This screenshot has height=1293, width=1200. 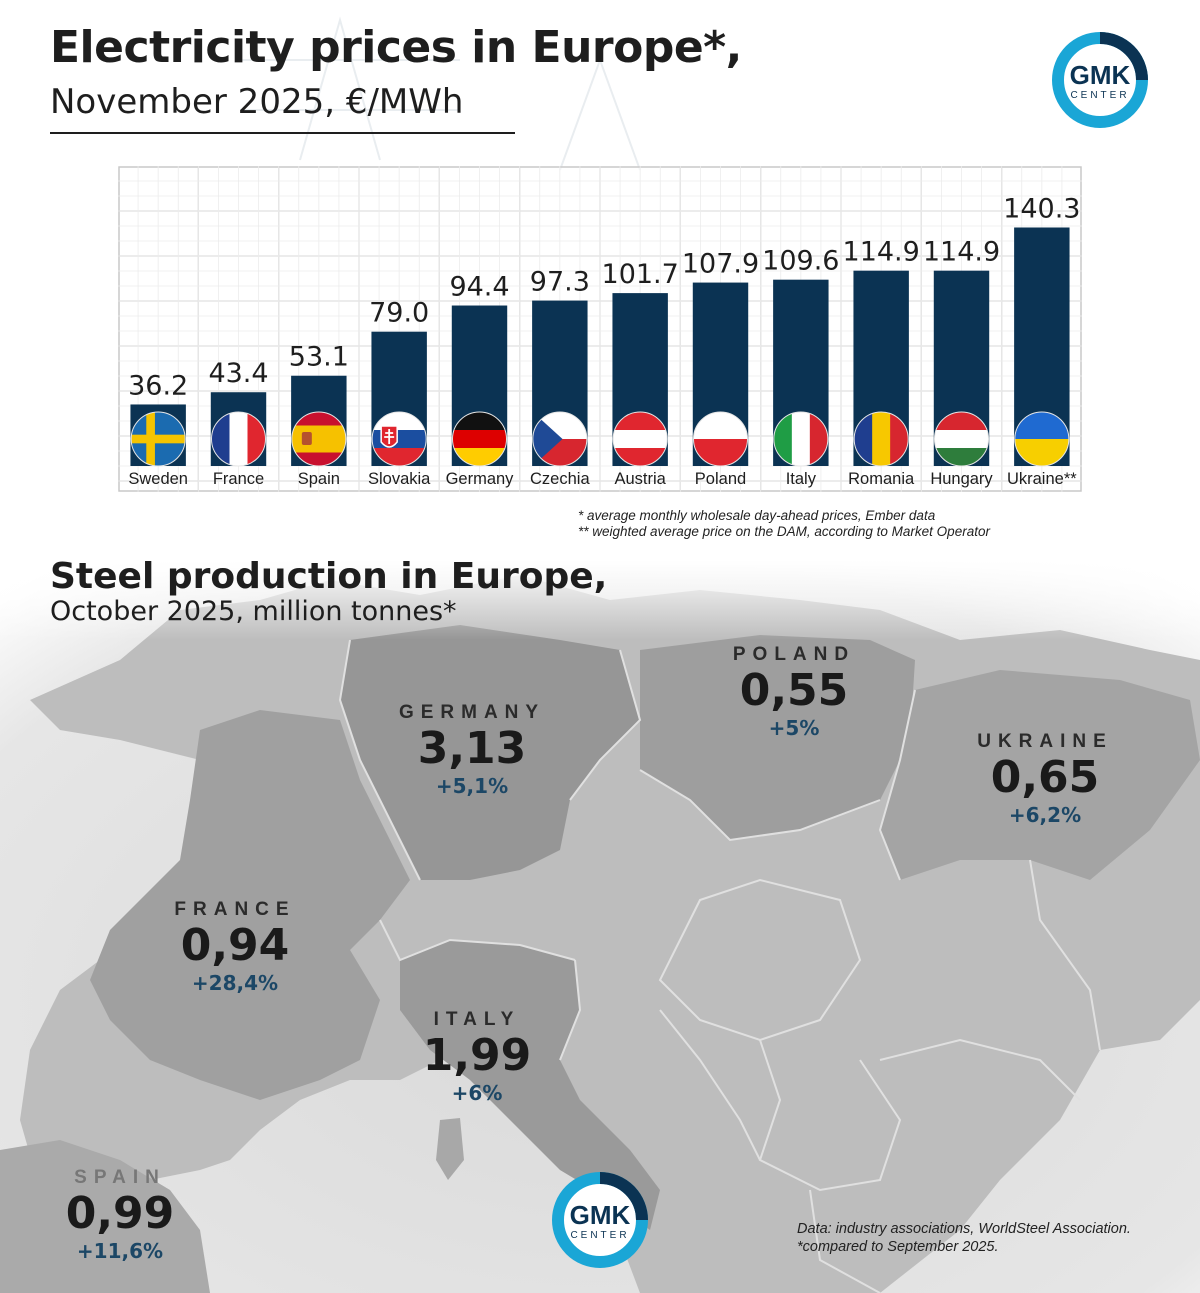 What do you see at coordinates (794, 728) in the screenshot?
I see `country-change: +5%` at bounding box center [794, 728].